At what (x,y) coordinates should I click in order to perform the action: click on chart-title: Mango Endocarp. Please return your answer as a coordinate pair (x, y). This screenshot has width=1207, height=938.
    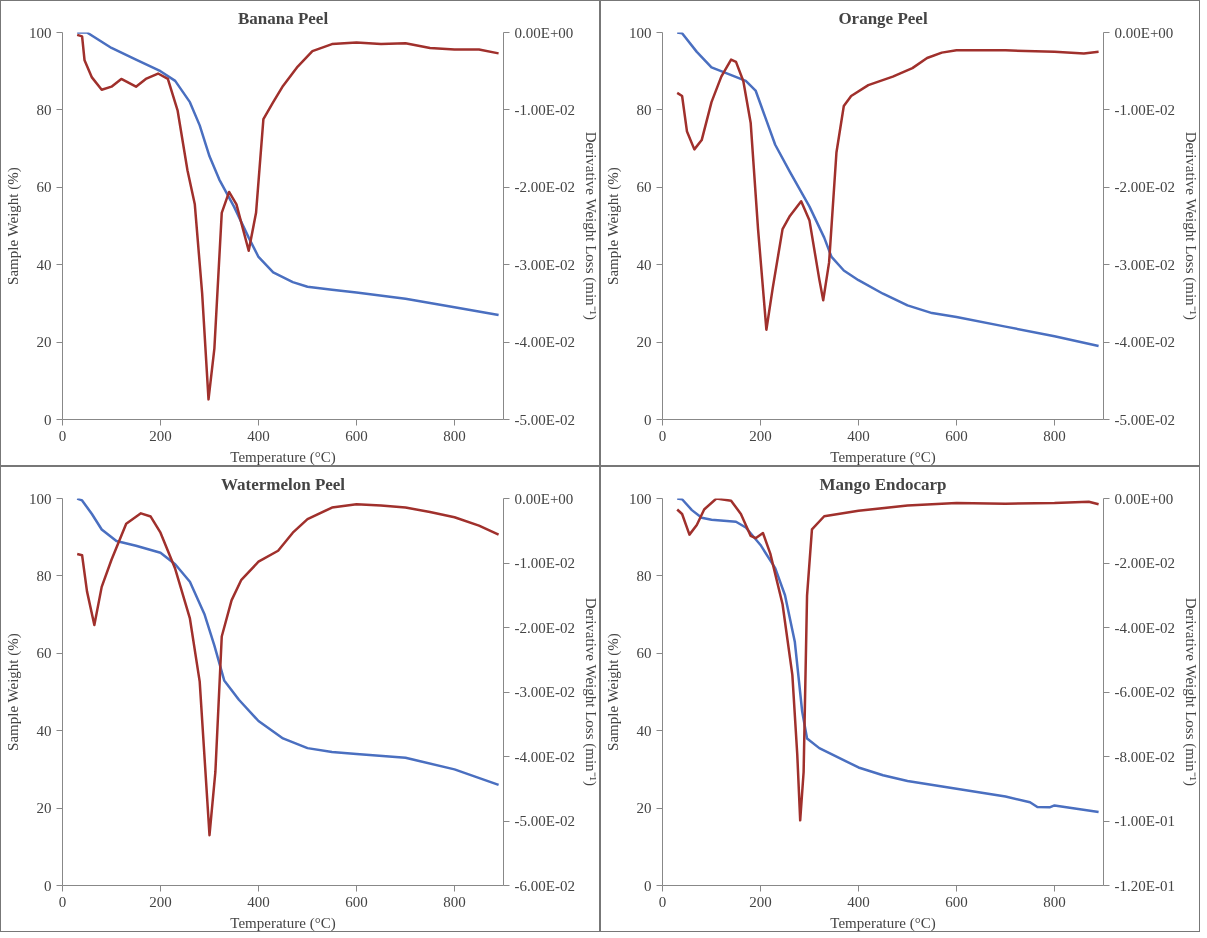
    Looking at the image, I should click on (883, 484).